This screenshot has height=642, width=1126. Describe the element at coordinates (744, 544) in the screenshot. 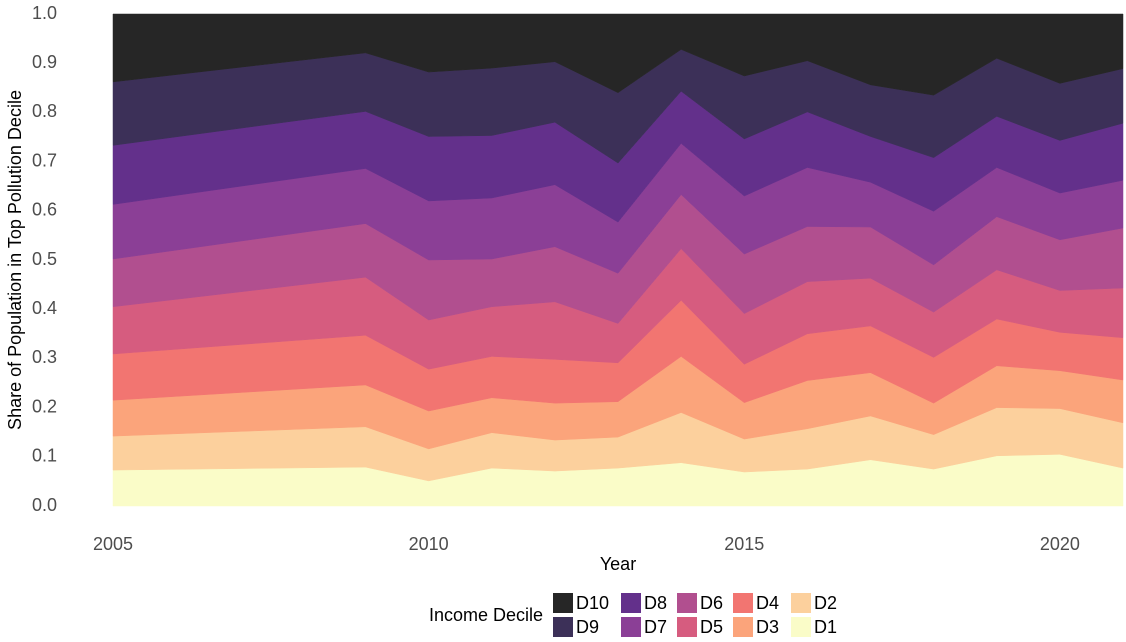

I see `x-tick-label: 2015` at that location.